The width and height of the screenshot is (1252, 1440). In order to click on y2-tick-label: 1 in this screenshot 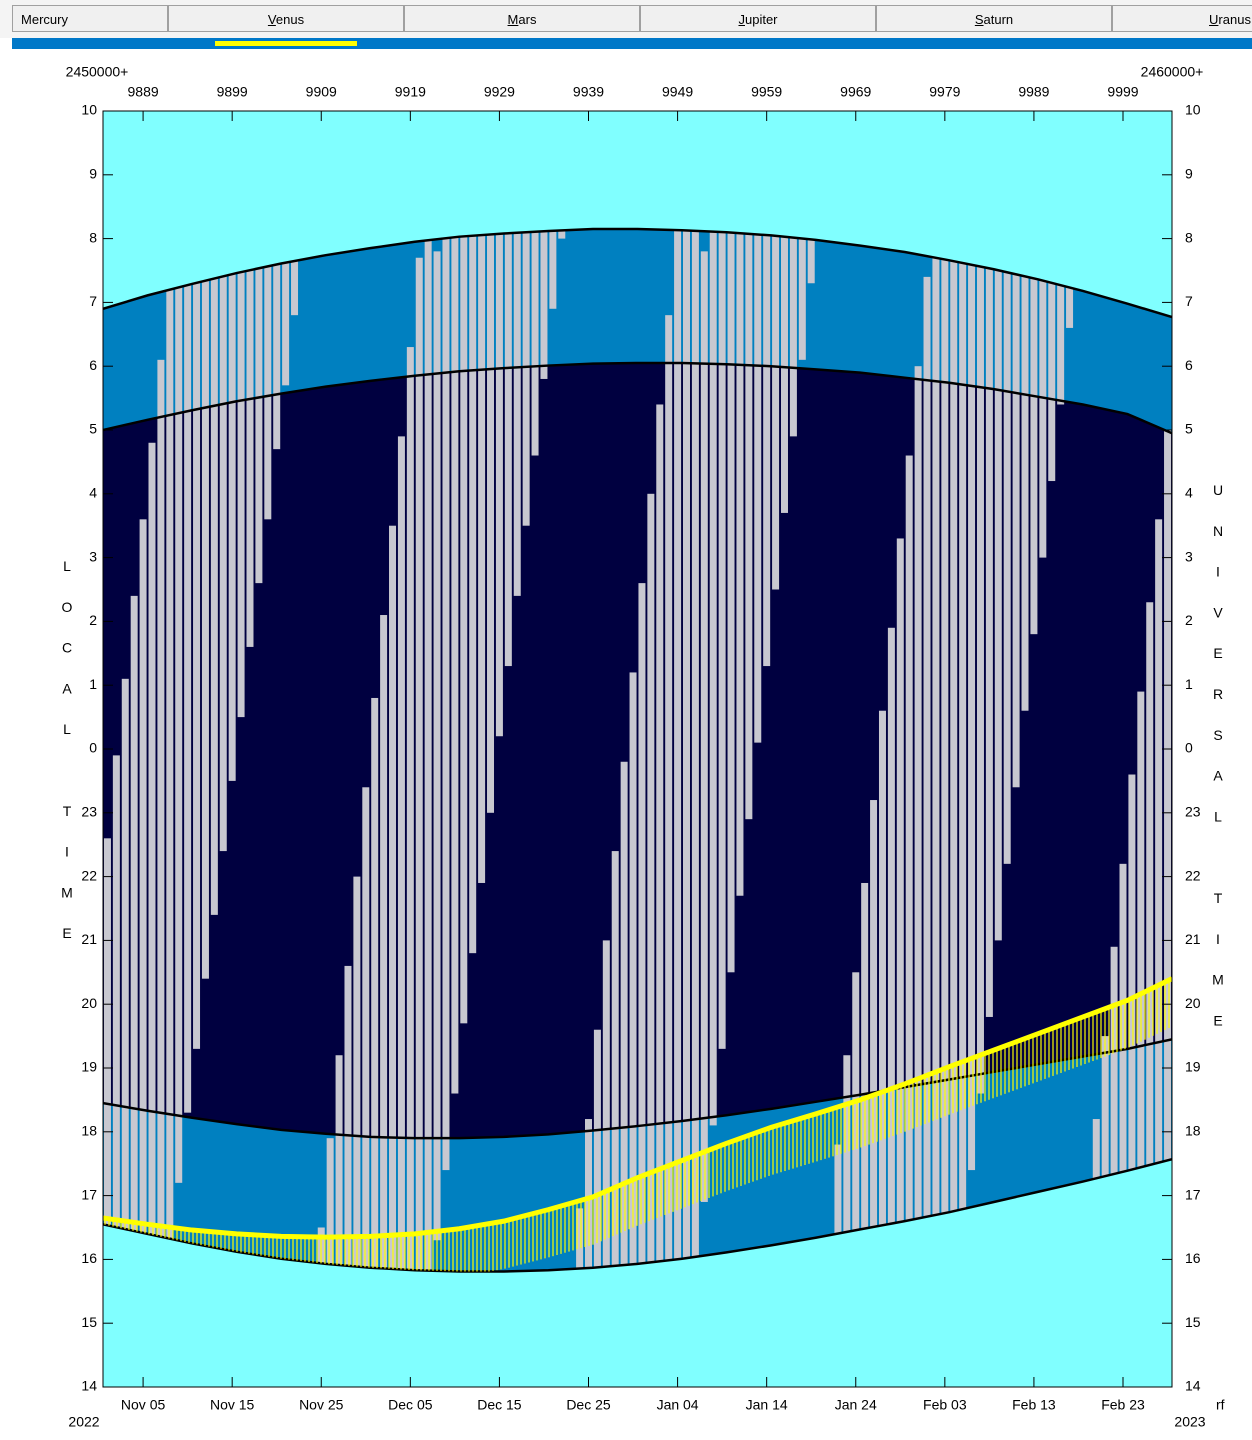, I will do `click(1189, 684)`.